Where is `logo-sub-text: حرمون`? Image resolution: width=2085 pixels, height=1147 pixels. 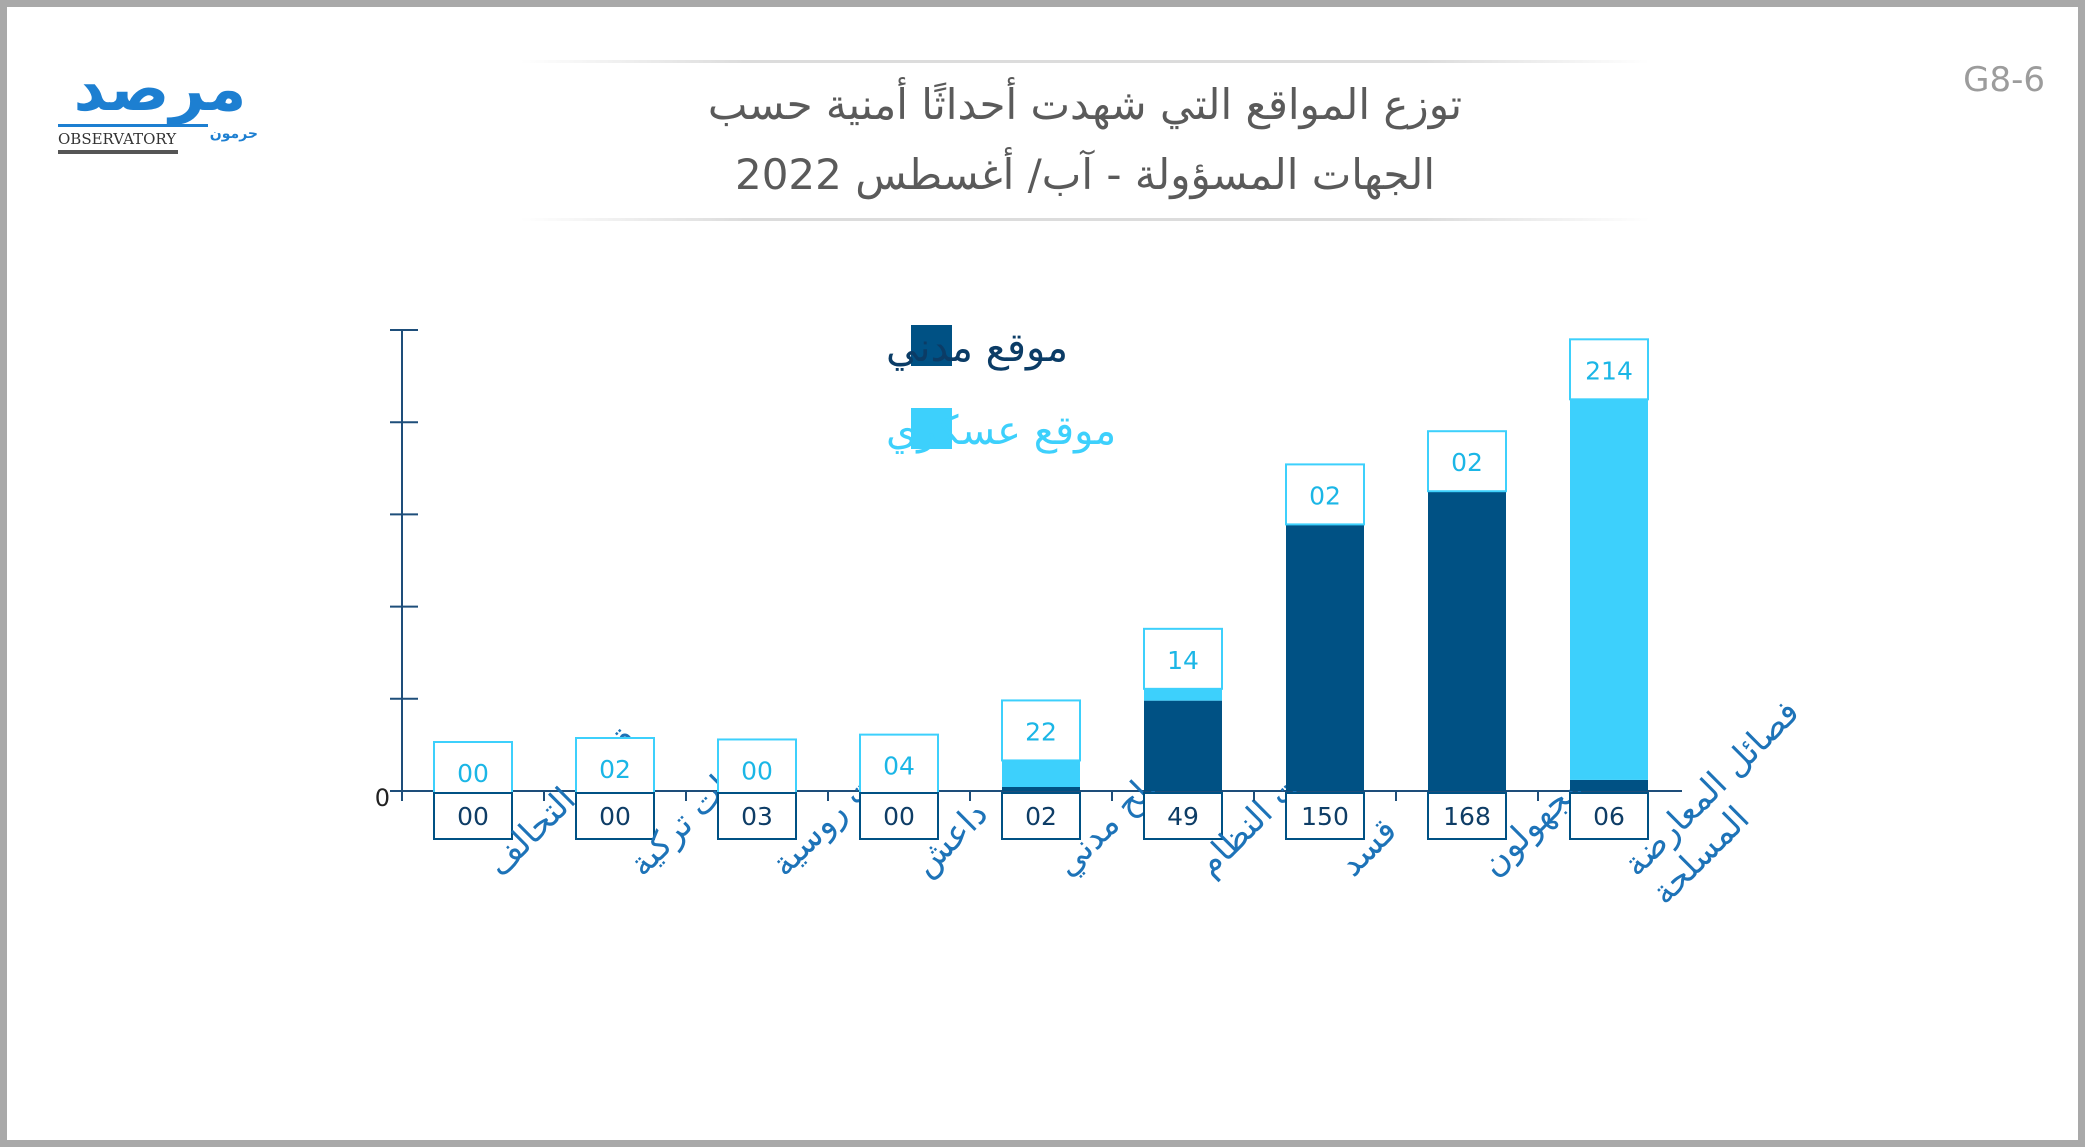
logo-sub-text: حرمون is located at coordinates (234, 134).